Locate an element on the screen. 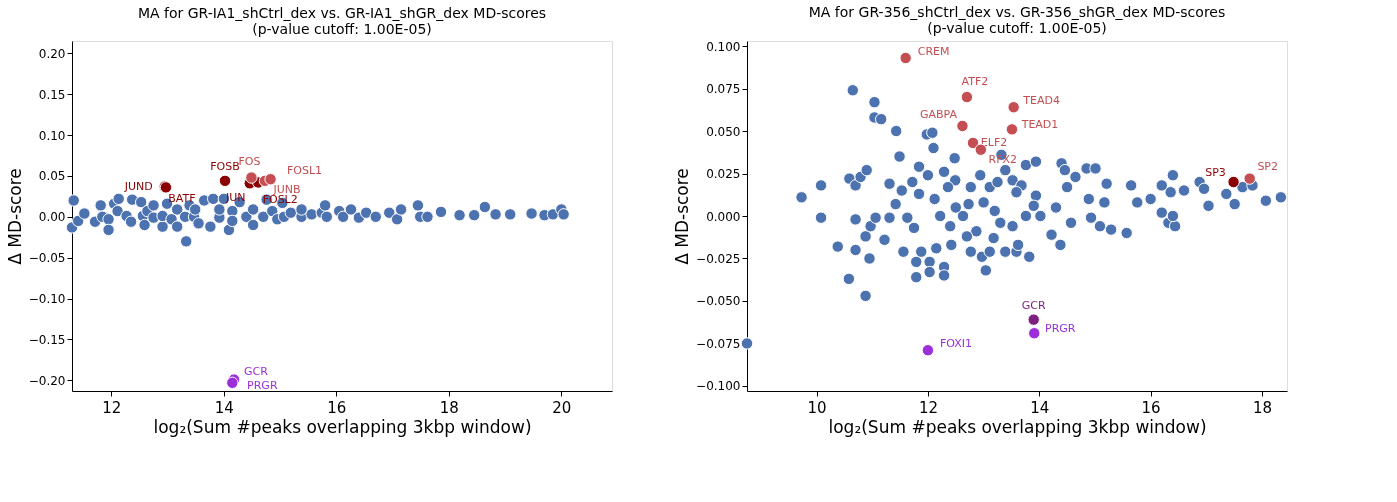 The height and width of the screenshot is (502, 1397). chart-title: MA for GR-356_shCtrl_dex vs. GR-356_shGR_dex MD-scores is located at coordinates (1017, 12).